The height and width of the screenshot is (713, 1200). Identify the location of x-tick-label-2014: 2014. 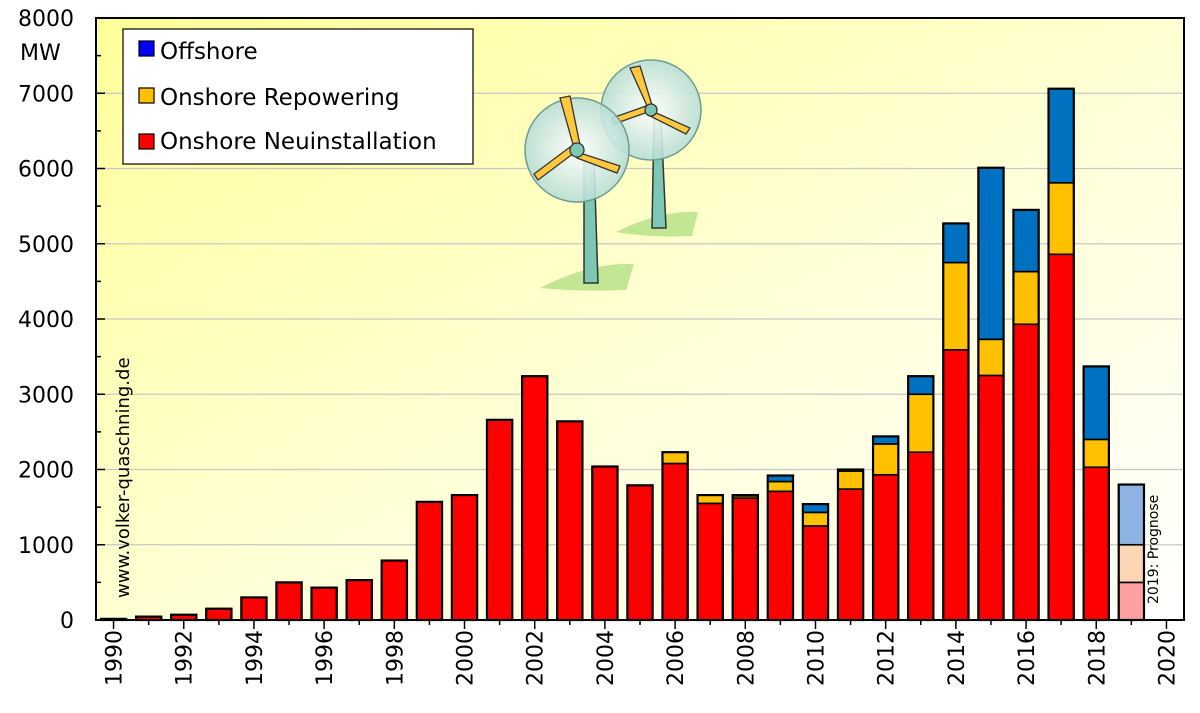
(957, 658).